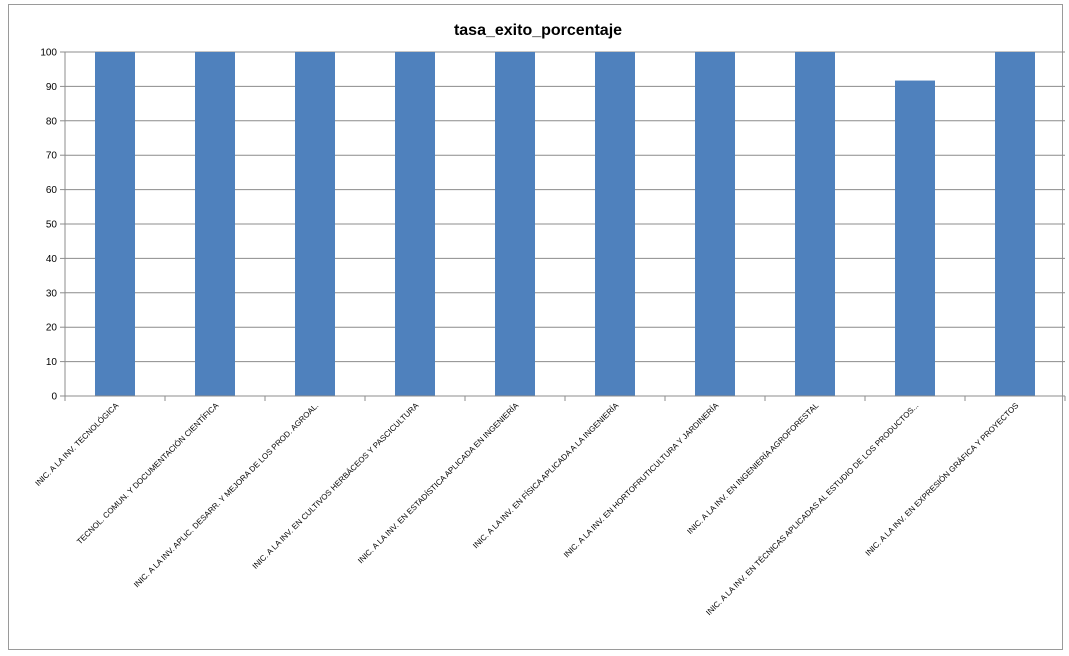 Image resolution: width=1069 pixels, height=656 pixels. I want to click on x-tick-label: INIC. A LA INV. TECNOLÓGICA, so click(77, 444).